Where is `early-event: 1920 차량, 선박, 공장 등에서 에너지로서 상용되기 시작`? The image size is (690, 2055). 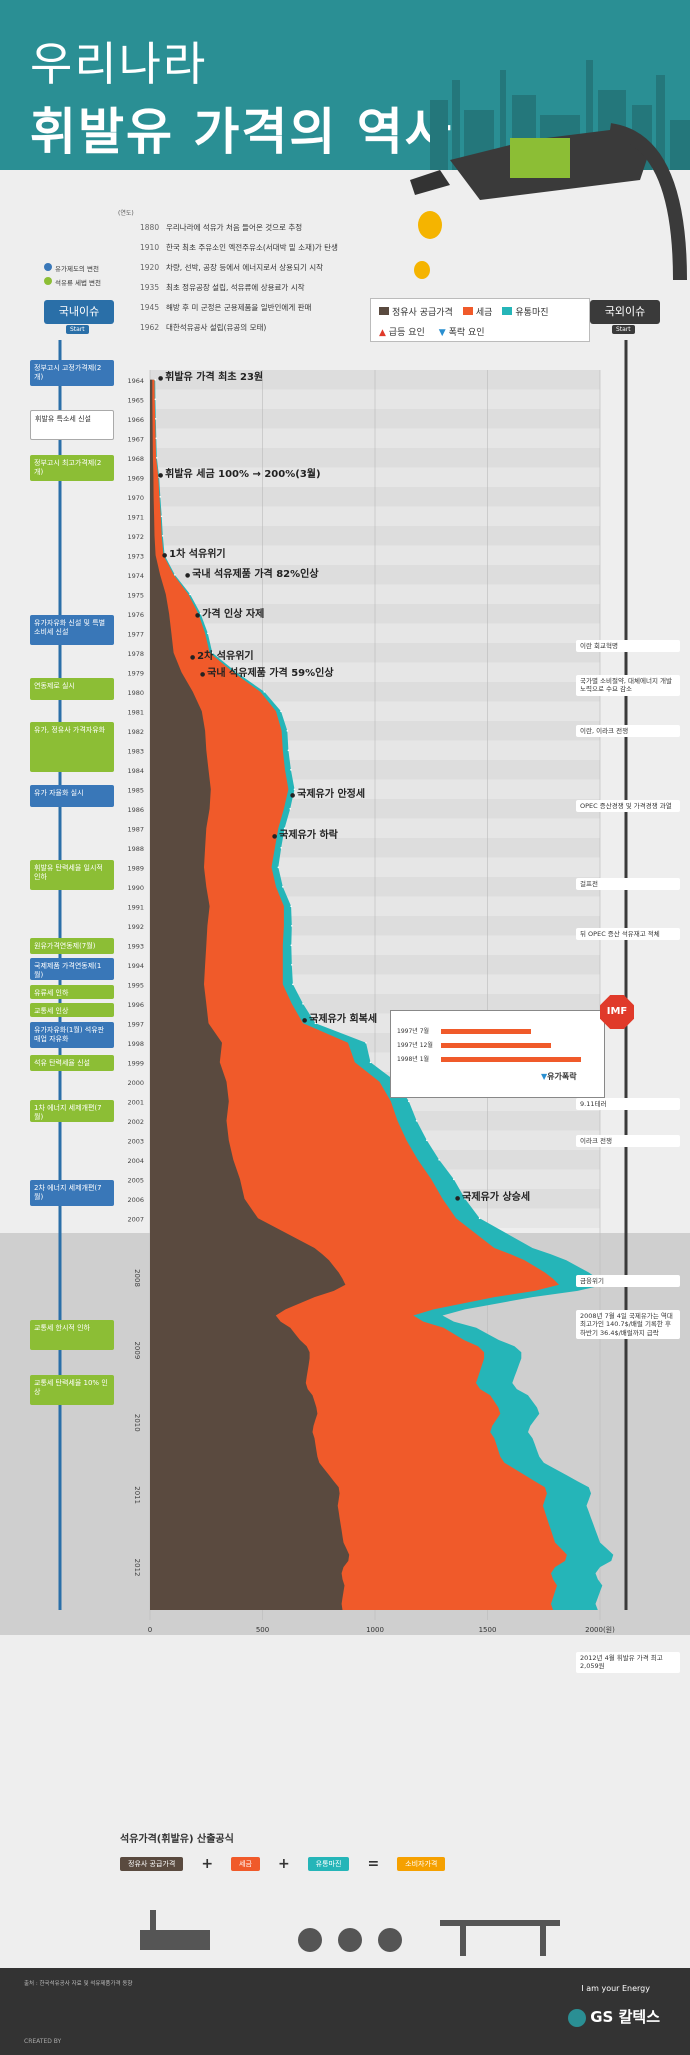
early-event: 1920 차량, 선박, 공장 등에서 에너지로서 상용되기 시작 is located at coordinates (305, 268).